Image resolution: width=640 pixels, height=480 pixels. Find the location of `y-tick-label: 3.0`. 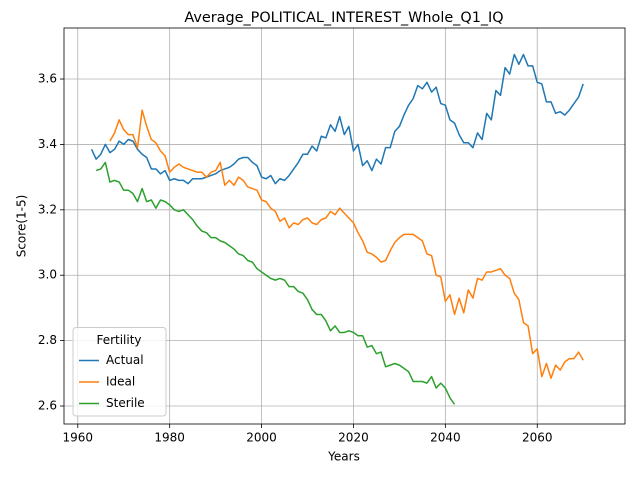

y-tick-label: 3.0 is located at coordinates (47, 275).